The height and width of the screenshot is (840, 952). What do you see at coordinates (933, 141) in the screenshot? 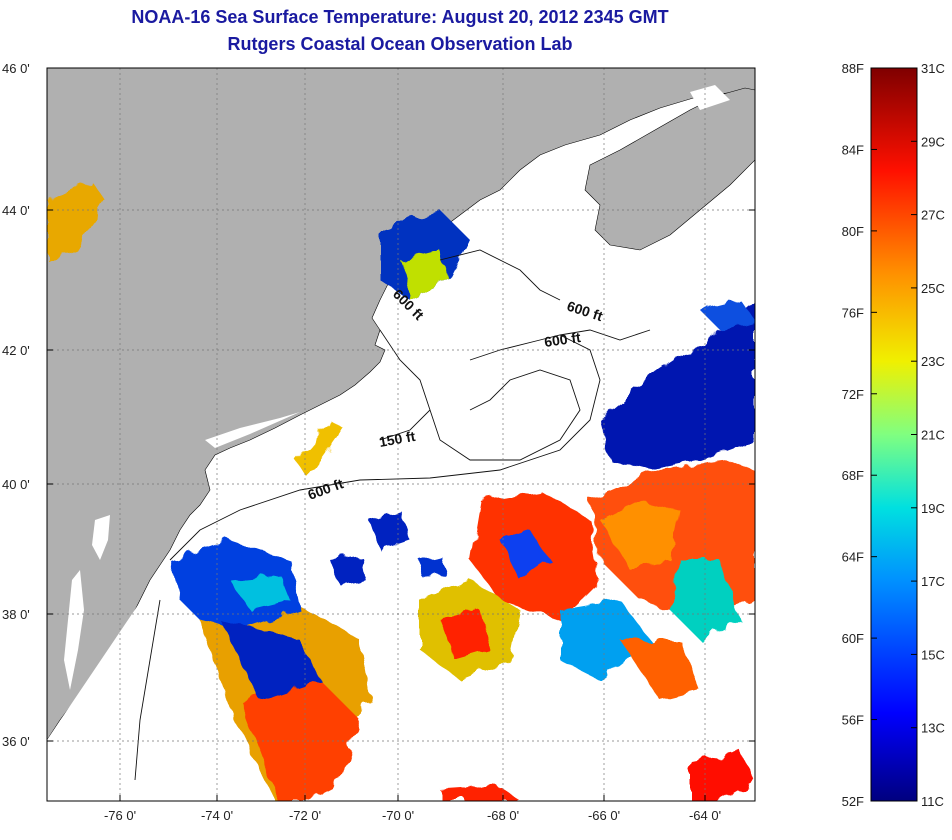
I see `colorbar-c-label: 29C` at bounding box center [933, 141].